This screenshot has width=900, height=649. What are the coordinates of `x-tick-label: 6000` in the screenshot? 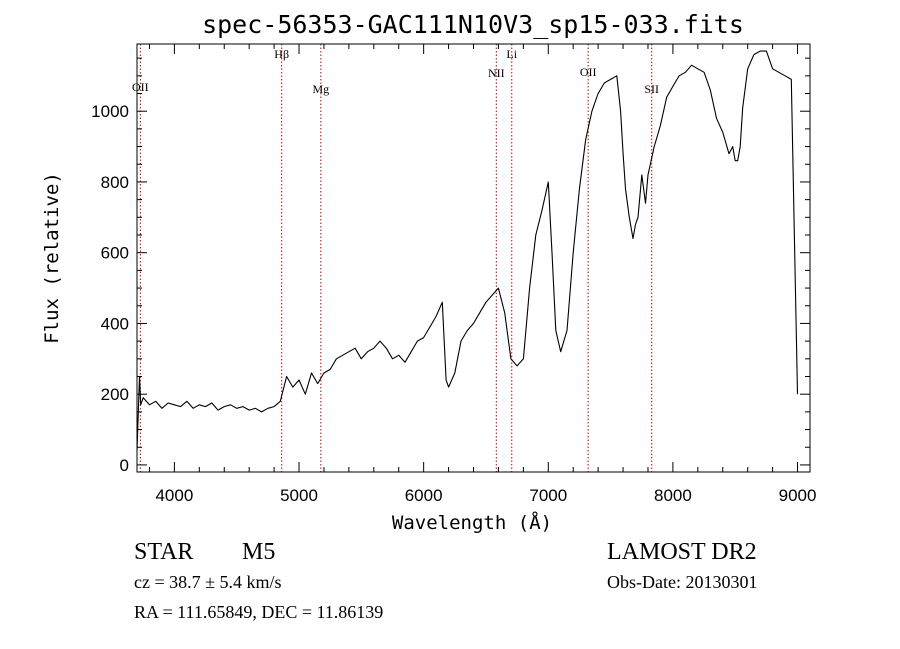 It's located at (424, 495).